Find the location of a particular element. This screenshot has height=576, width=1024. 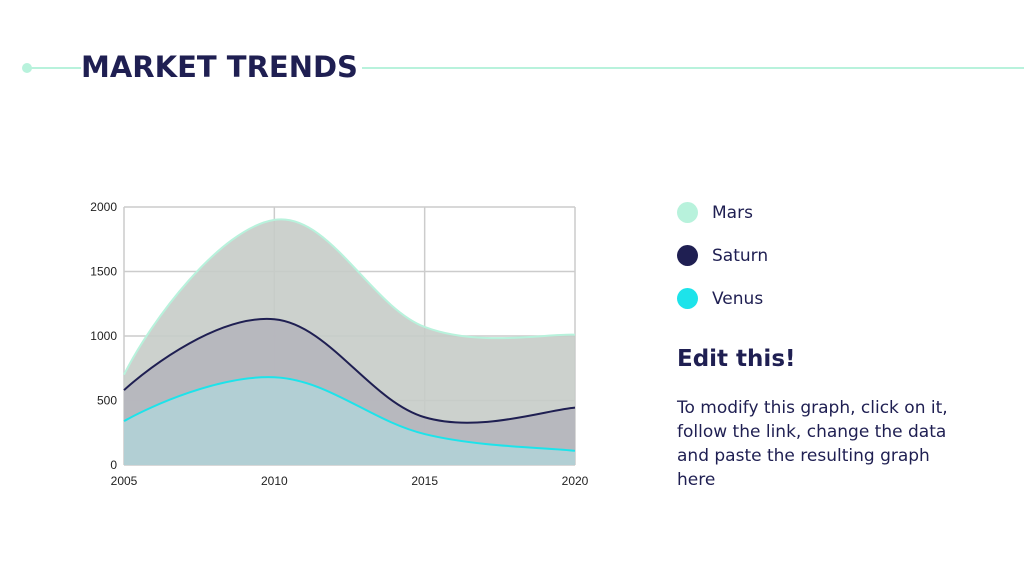

legend-swatch-saturn is located at coordinates (687, 255).